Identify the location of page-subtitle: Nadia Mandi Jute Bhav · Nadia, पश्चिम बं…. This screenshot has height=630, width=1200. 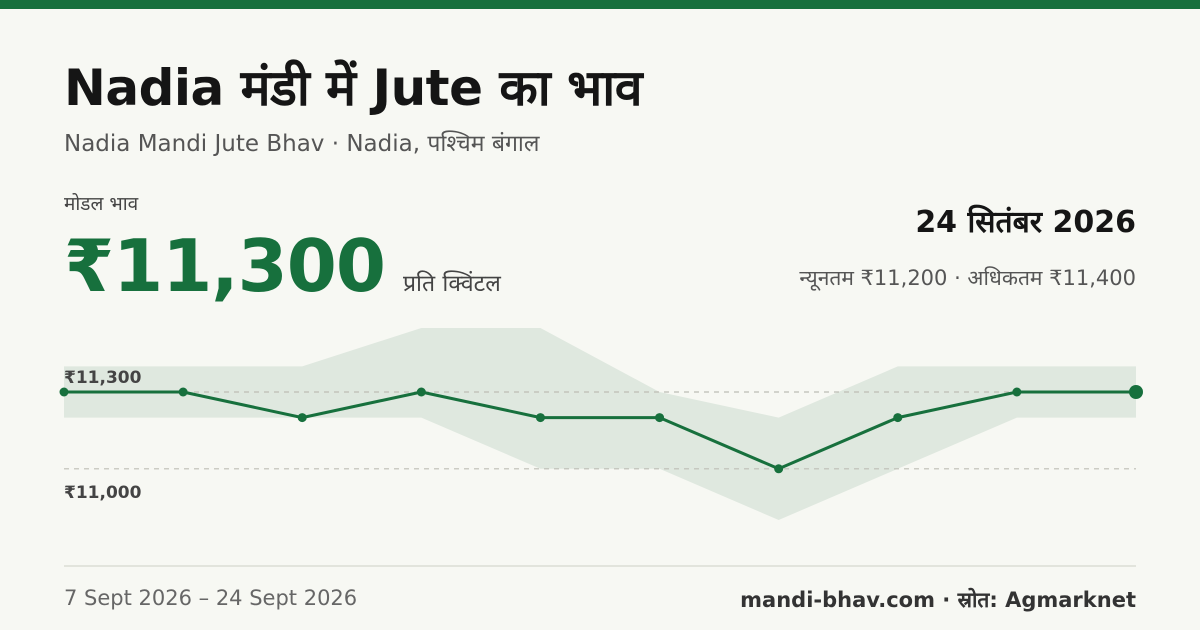
(302, 144).